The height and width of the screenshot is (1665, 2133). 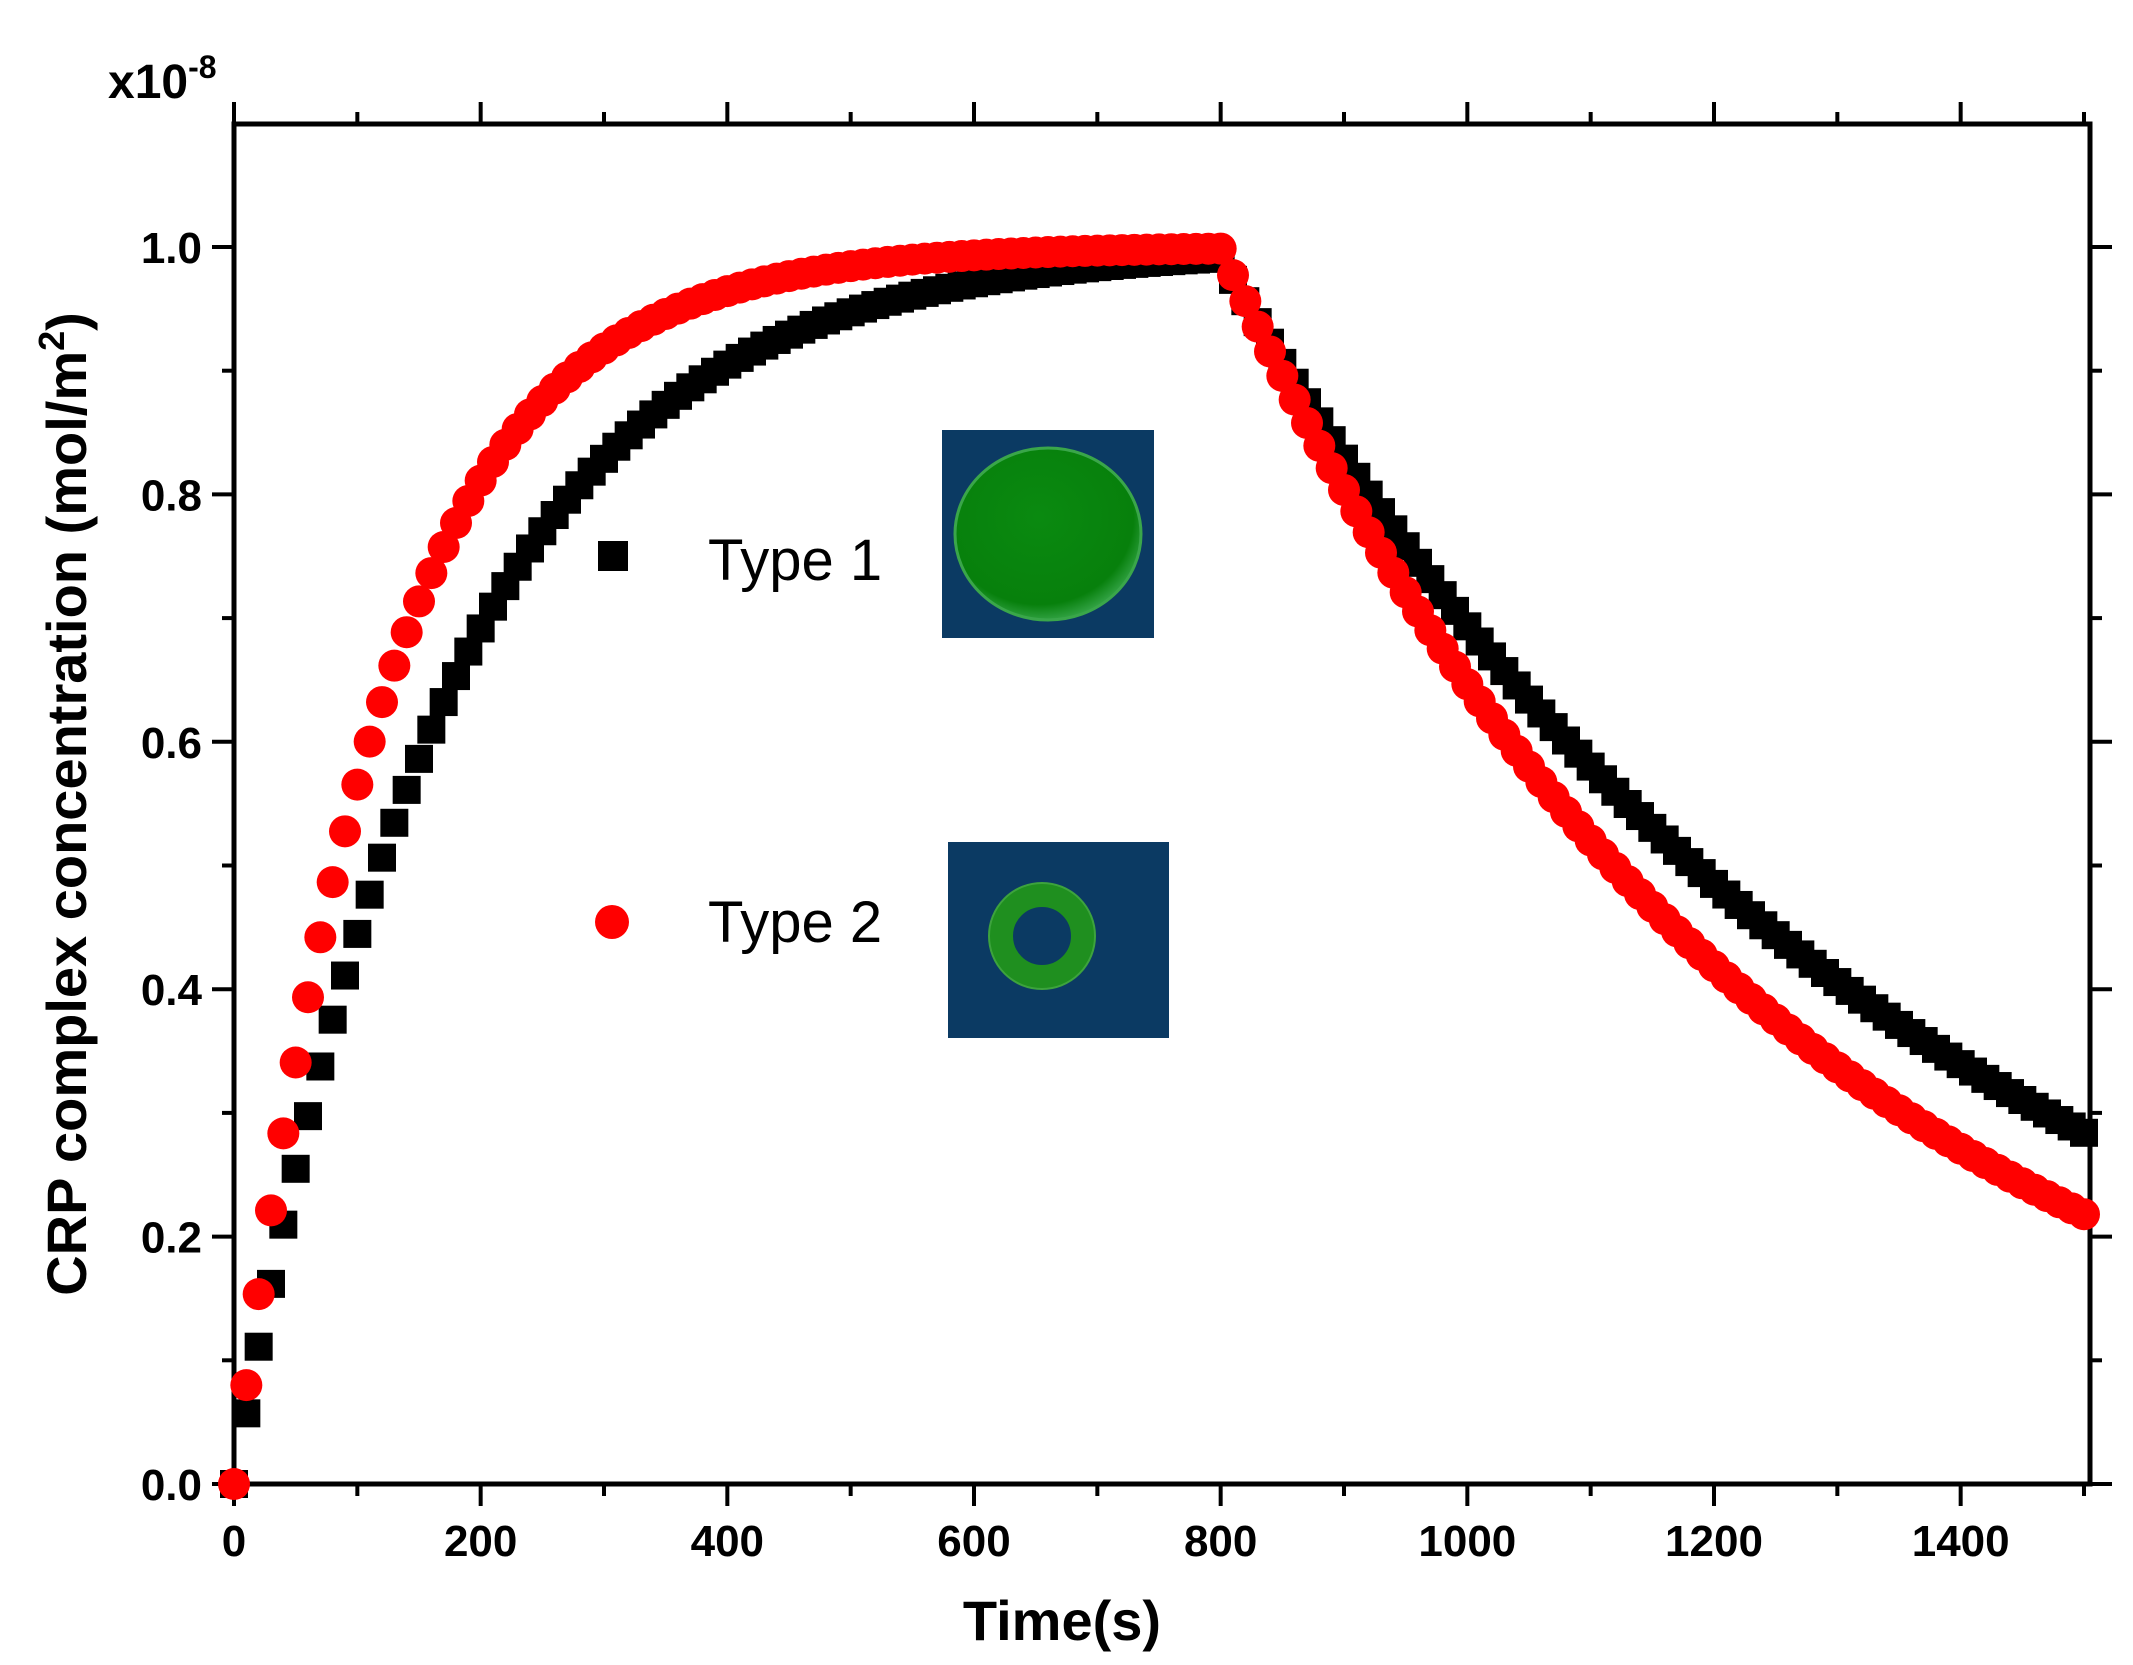 I want to click on legend-label-type-1: Type 1, so click(x=795, y=560).